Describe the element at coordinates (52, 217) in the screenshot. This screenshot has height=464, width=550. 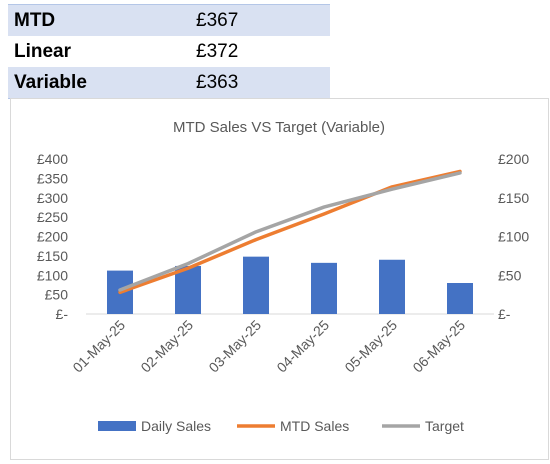
I see `y-primary-tick-label: £250` at that location.